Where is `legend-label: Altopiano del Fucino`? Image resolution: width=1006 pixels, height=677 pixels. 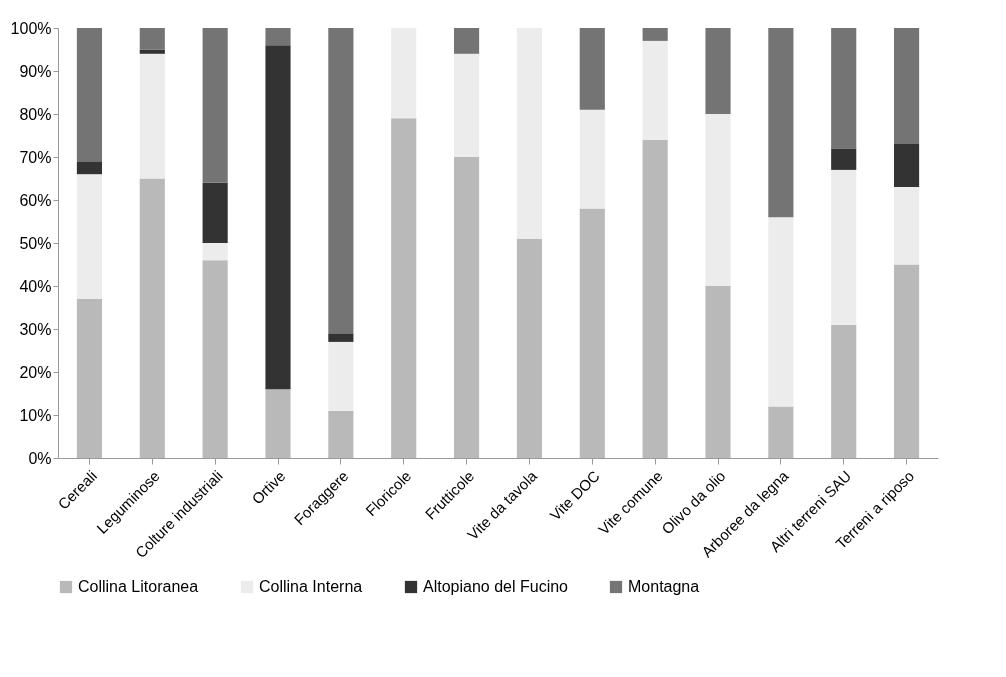 legend-label: Altopiano del Fucino is located at coordinates (496, 586).